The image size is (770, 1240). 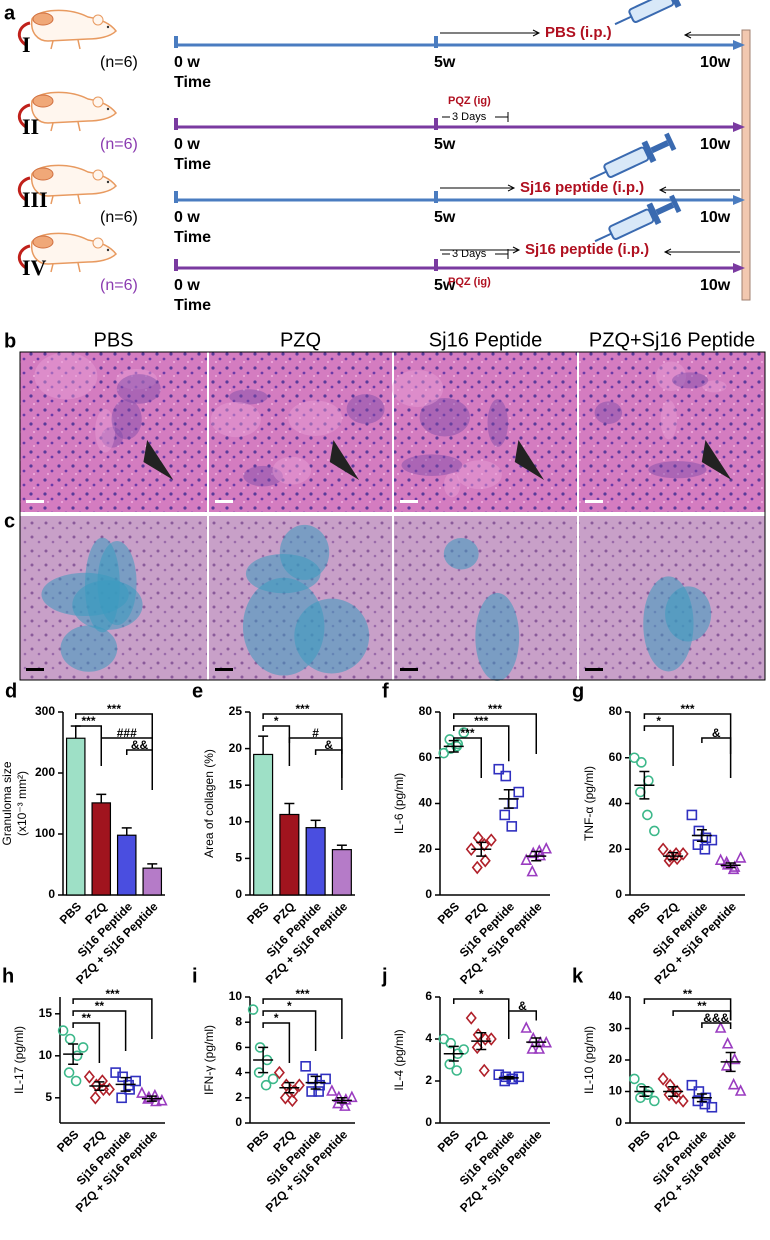 I want to click on y-tick-label: 100, so click(x=45, y=833).